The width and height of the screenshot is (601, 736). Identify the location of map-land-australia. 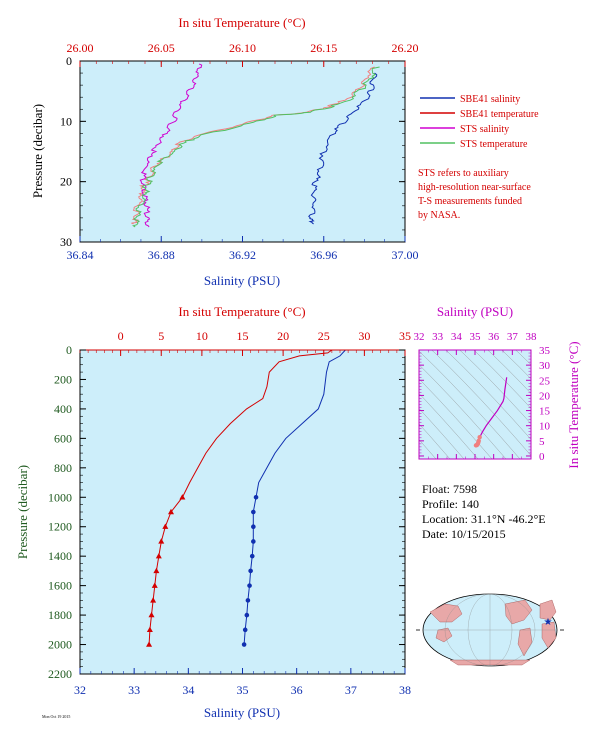
(444, 635).